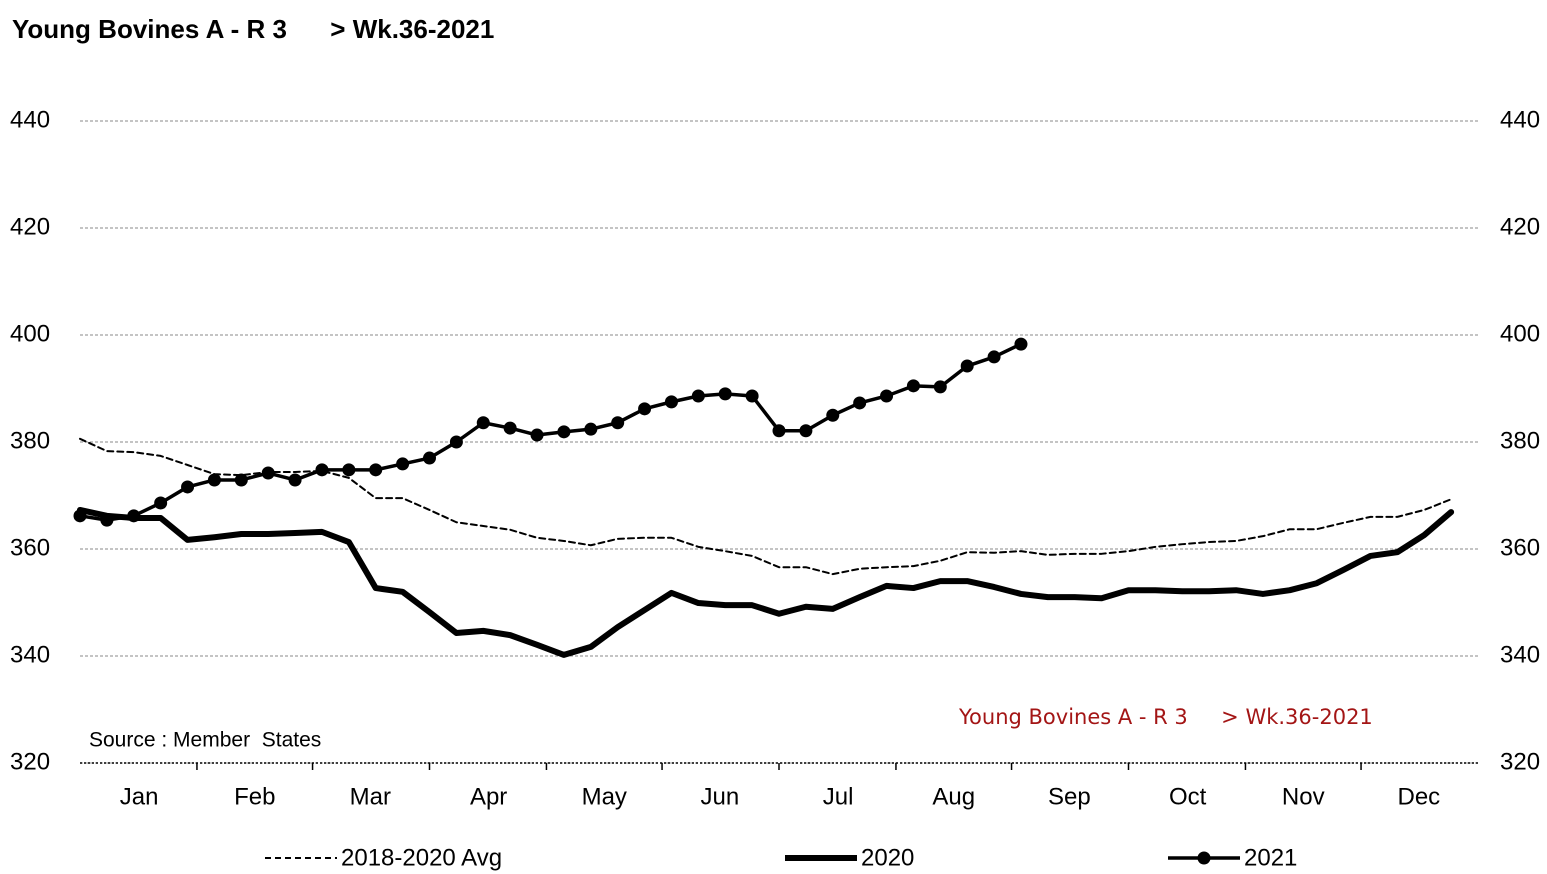 The height and width of the screenshot is (874, 1547). What do you see at coordinates (720, 796) in the screenshot?
I see `x-tick-label: Jun` at bounding box center [720, 796].